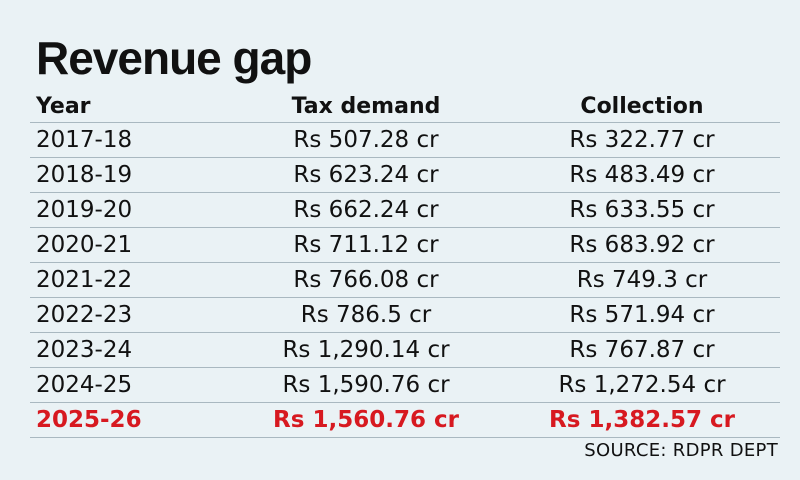 This screenshot has height=480, width=800. Describe the element at coordinates (366, 385) in the screenshot. I see `tax-demand-cell: Rs 1,590.76 cr` at that location.